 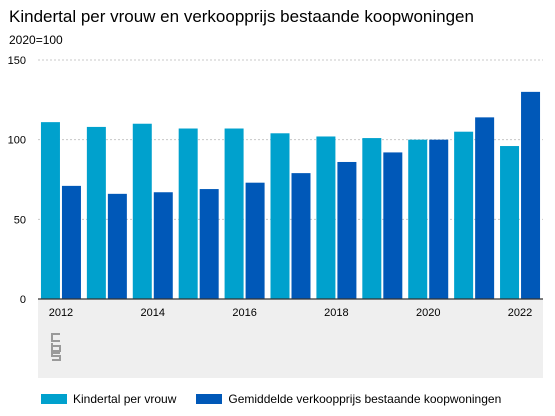 What do you see at coordinates (54, 399) in the screenshot?
I see `legend-swatch-kindertal` at bounding box center [54, 399].